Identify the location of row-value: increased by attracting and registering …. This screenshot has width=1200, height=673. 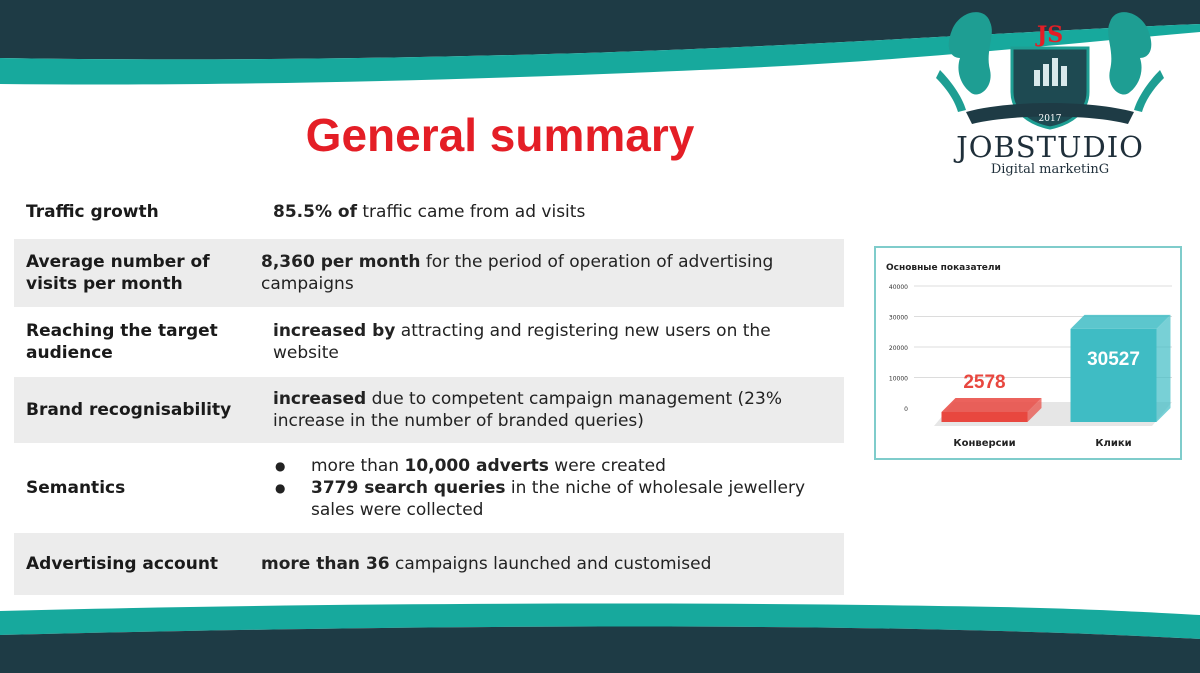
(553, 342).